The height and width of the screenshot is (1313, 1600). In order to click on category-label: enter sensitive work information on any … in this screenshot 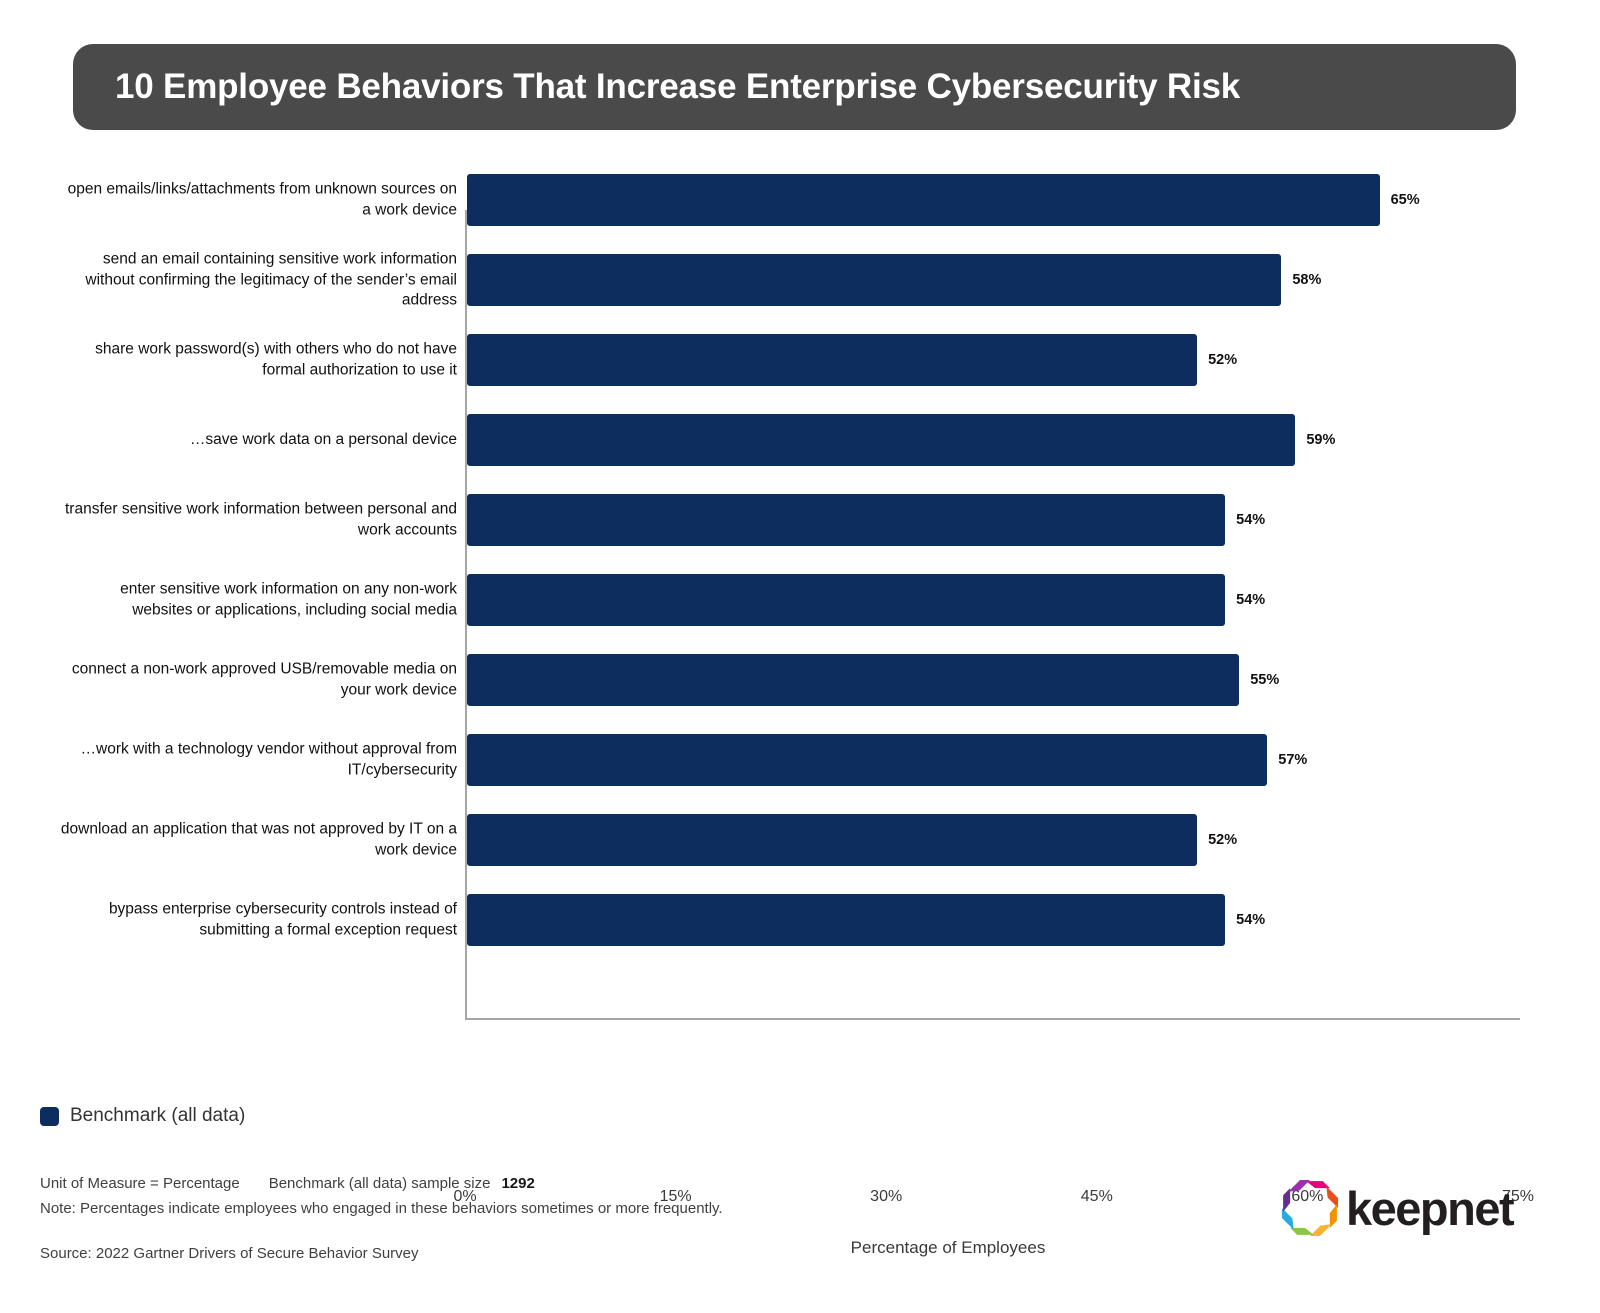, I will do `click(288, 599)`.